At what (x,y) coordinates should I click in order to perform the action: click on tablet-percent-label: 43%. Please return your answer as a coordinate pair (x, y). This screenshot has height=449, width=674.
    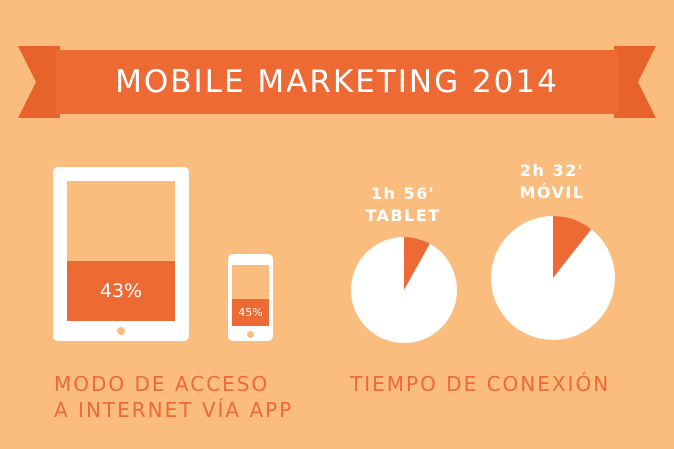
    Looking at the image, I should click on (121, 290).